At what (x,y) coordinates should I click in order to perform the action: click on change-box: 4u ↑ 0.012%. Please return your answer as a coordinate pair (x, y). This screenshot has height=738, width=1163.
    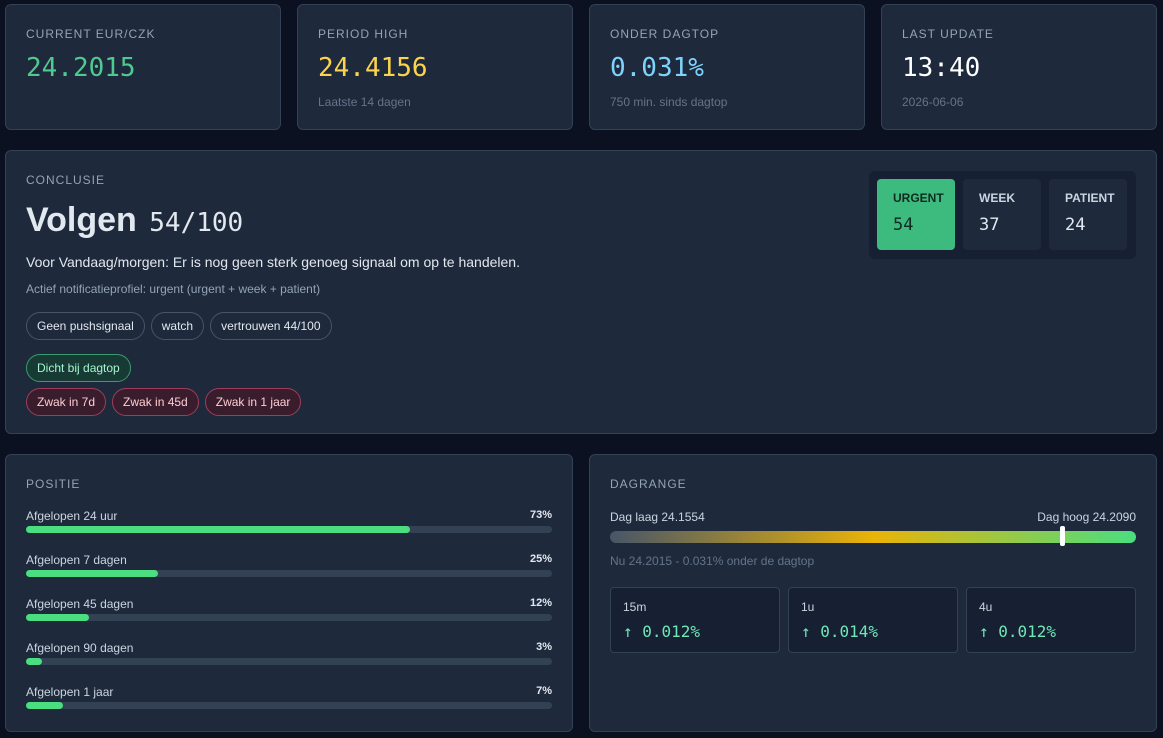
    Looking at the image, I should click on (1051, 620).